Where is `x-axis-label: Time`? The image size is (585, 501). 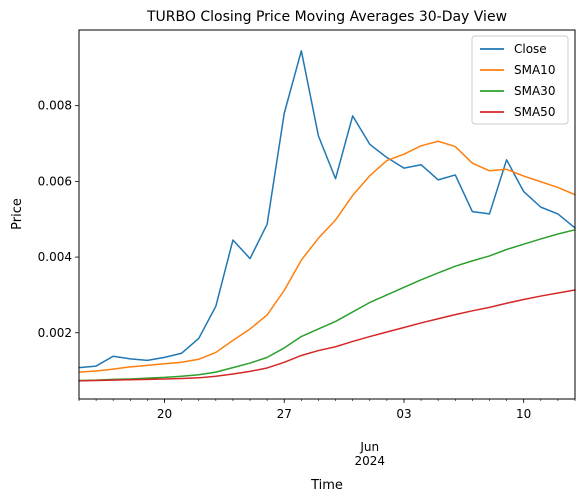 x-axis-label: Time is located at coordinates (326, 485).